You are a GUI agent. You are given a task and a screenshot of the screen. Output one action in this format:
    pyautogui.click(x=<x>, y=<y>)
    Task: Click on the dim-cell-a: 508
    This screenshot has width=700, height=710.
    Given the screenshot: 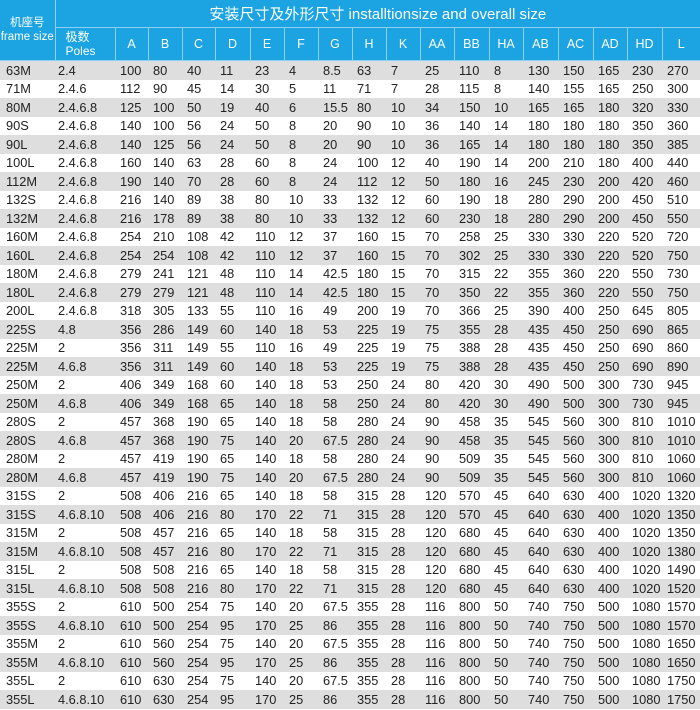 What is the action you would take?
    pyautogui.click(x=131, y=551)
    